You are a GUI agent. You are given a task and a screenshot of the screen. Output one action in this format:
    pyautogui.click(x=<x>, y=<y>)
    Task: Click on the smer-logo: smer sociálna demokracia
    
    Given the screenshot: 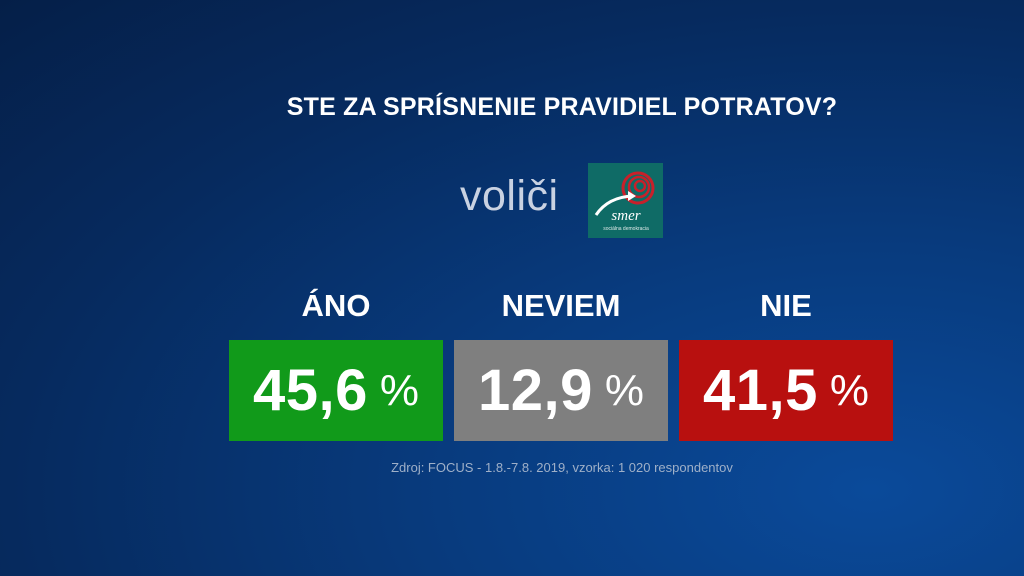 What is the action you would take?
    pyautogui.click(x=625, y=200)
    